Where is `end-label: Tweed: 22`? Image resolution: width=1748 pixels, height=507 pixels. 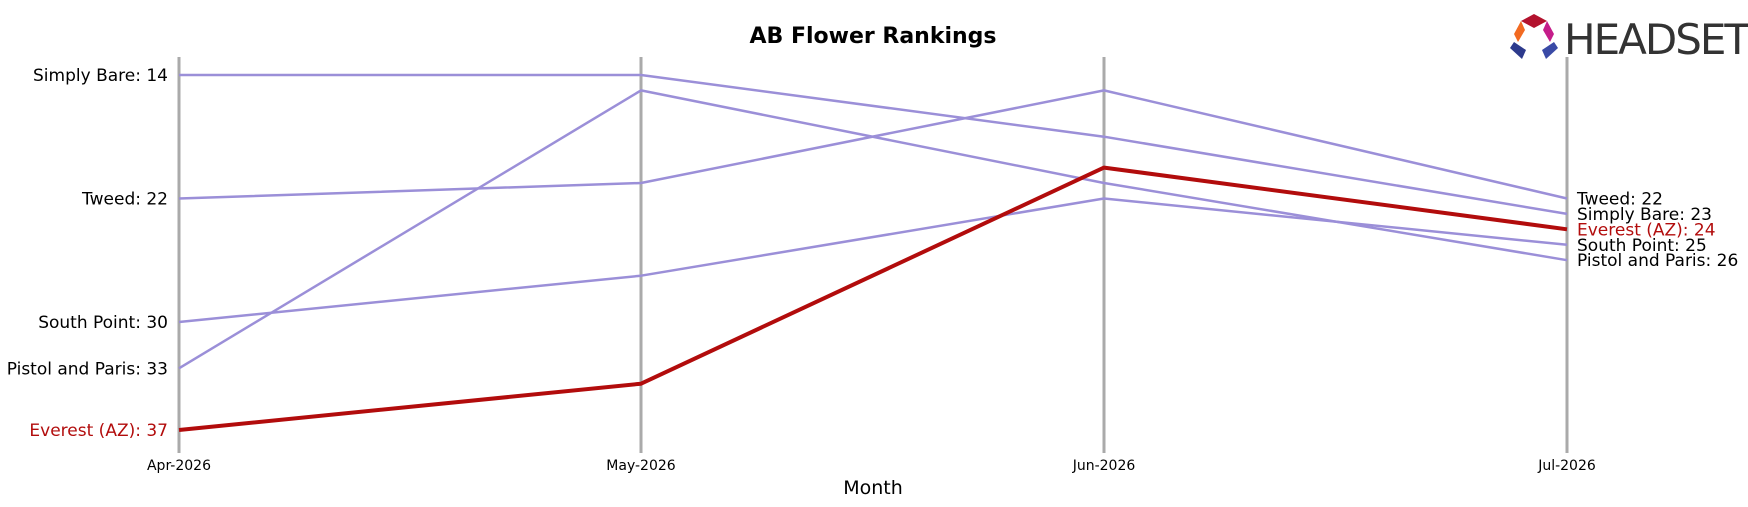
end-label: Tweed: 22 is located at coordinates (1619, 200).